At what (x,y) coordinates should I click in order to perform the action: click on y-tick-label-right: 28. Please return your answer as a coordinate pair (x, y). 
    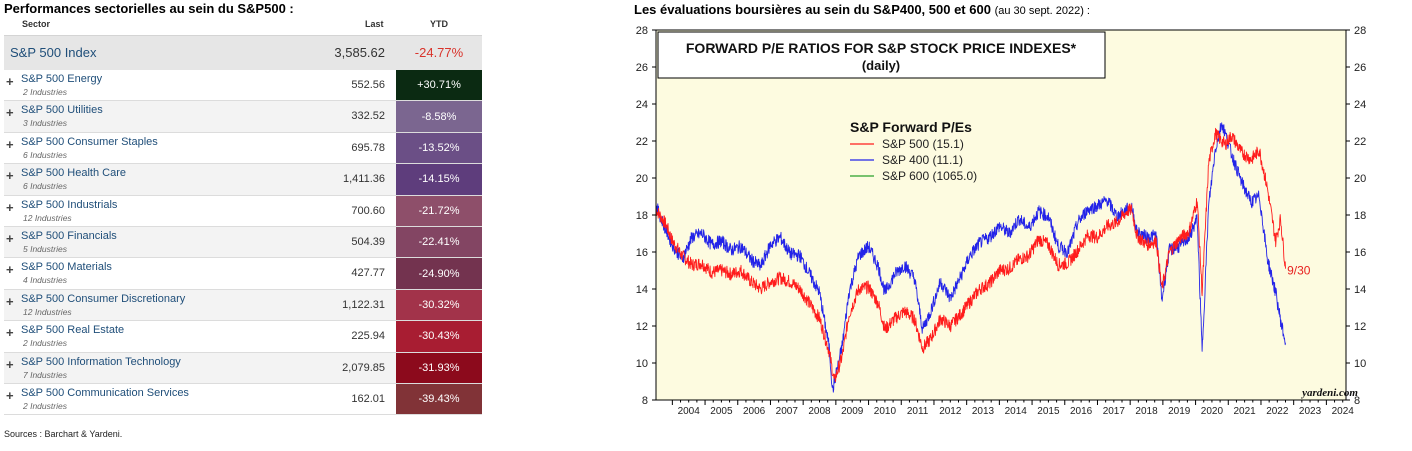
    Looking at the image, I should click on (1360, 31).